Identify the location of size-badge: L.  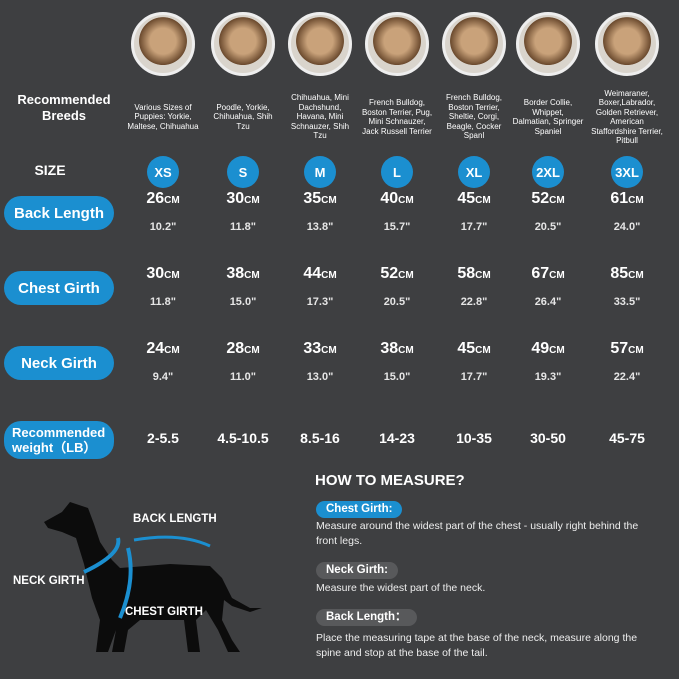
(397, 172).